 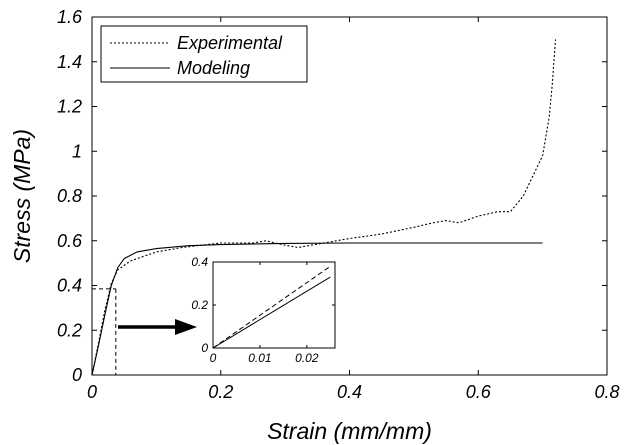 I want to click on inset-x-tick-label: 0.02, so click(x=307, y=358).